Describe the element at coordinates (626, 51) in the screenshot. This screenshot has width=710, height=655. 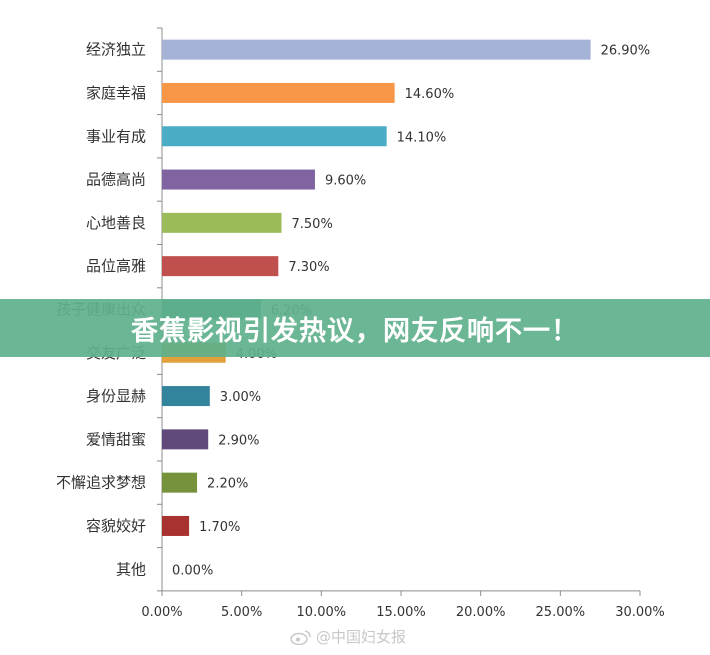
I see `value-label: 26.90%` at that location.